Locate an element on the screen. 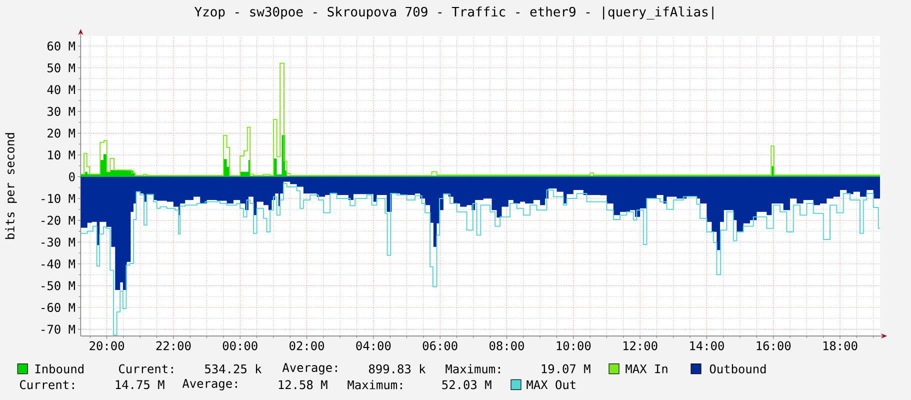  legend-label: Outbound is located at coordinates (738, 369).